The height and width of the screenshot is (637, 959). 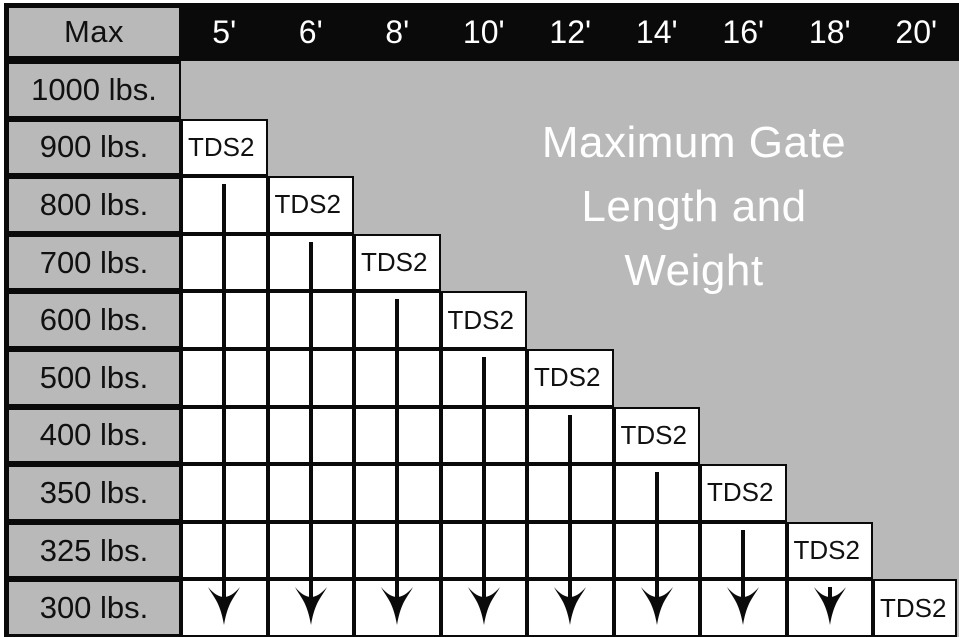 What do you see at coordinates (829, 31) in the screenshot?
I see `column-header-8: 18'` at bounding box center [829, 31].